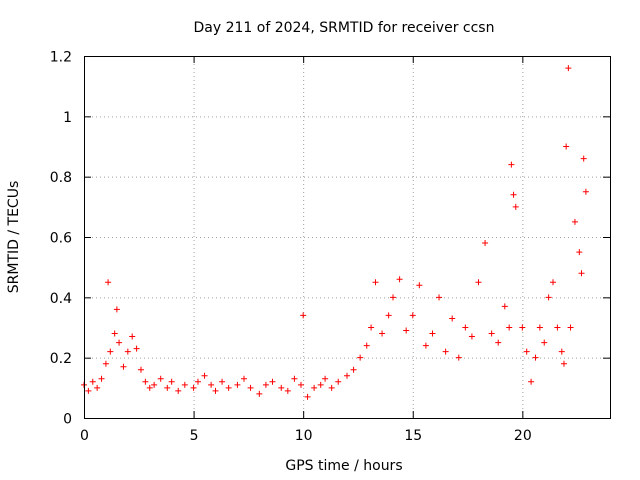 The height and width of the screenshot is (480, 640). I want to click on x-tick-label: 15, so click(413, 436).